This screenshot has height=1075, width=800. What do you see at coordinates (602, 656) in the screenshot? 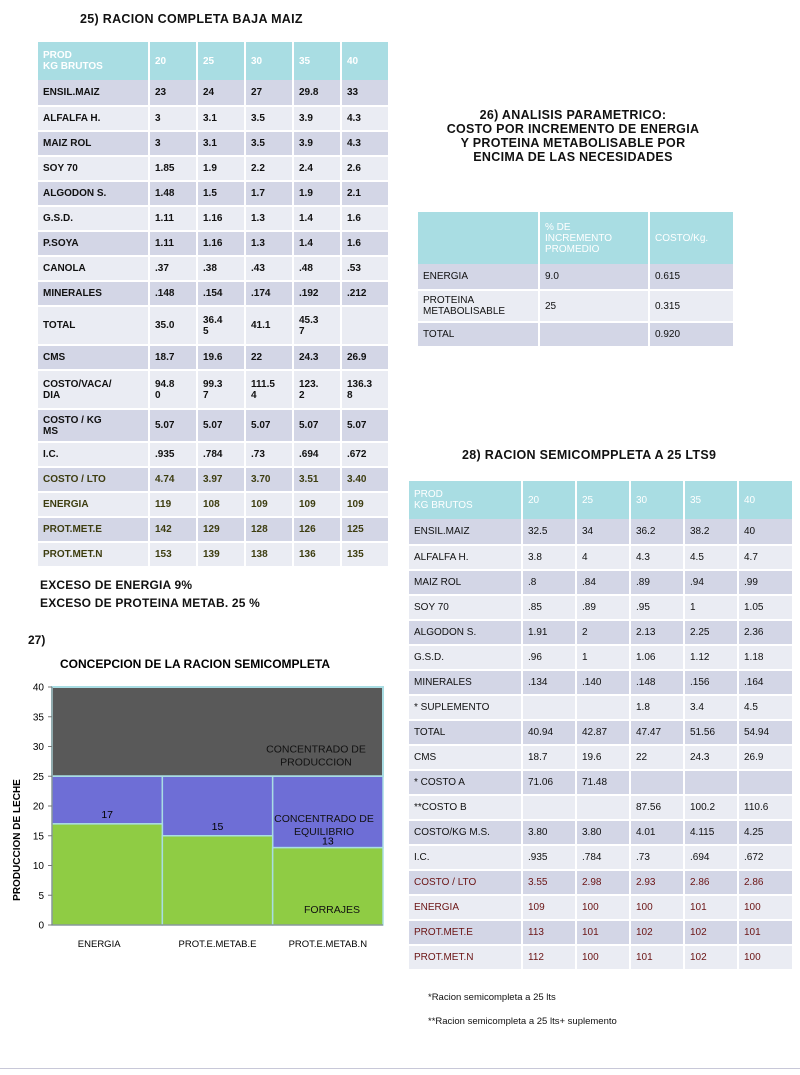
I see `value-cell: 1` at bounding box center [602, 656].